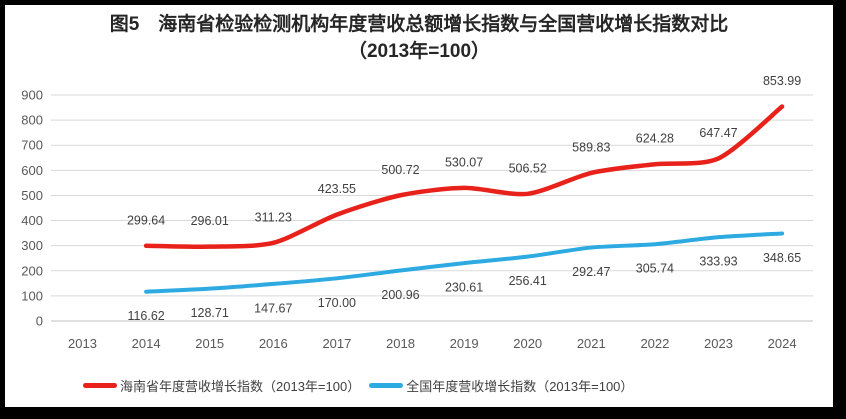 This screenshot has height=419, width=846. Describe the element at coordinates (718, 133) in the screenshot. I see `data-label: 647.47` at that location.